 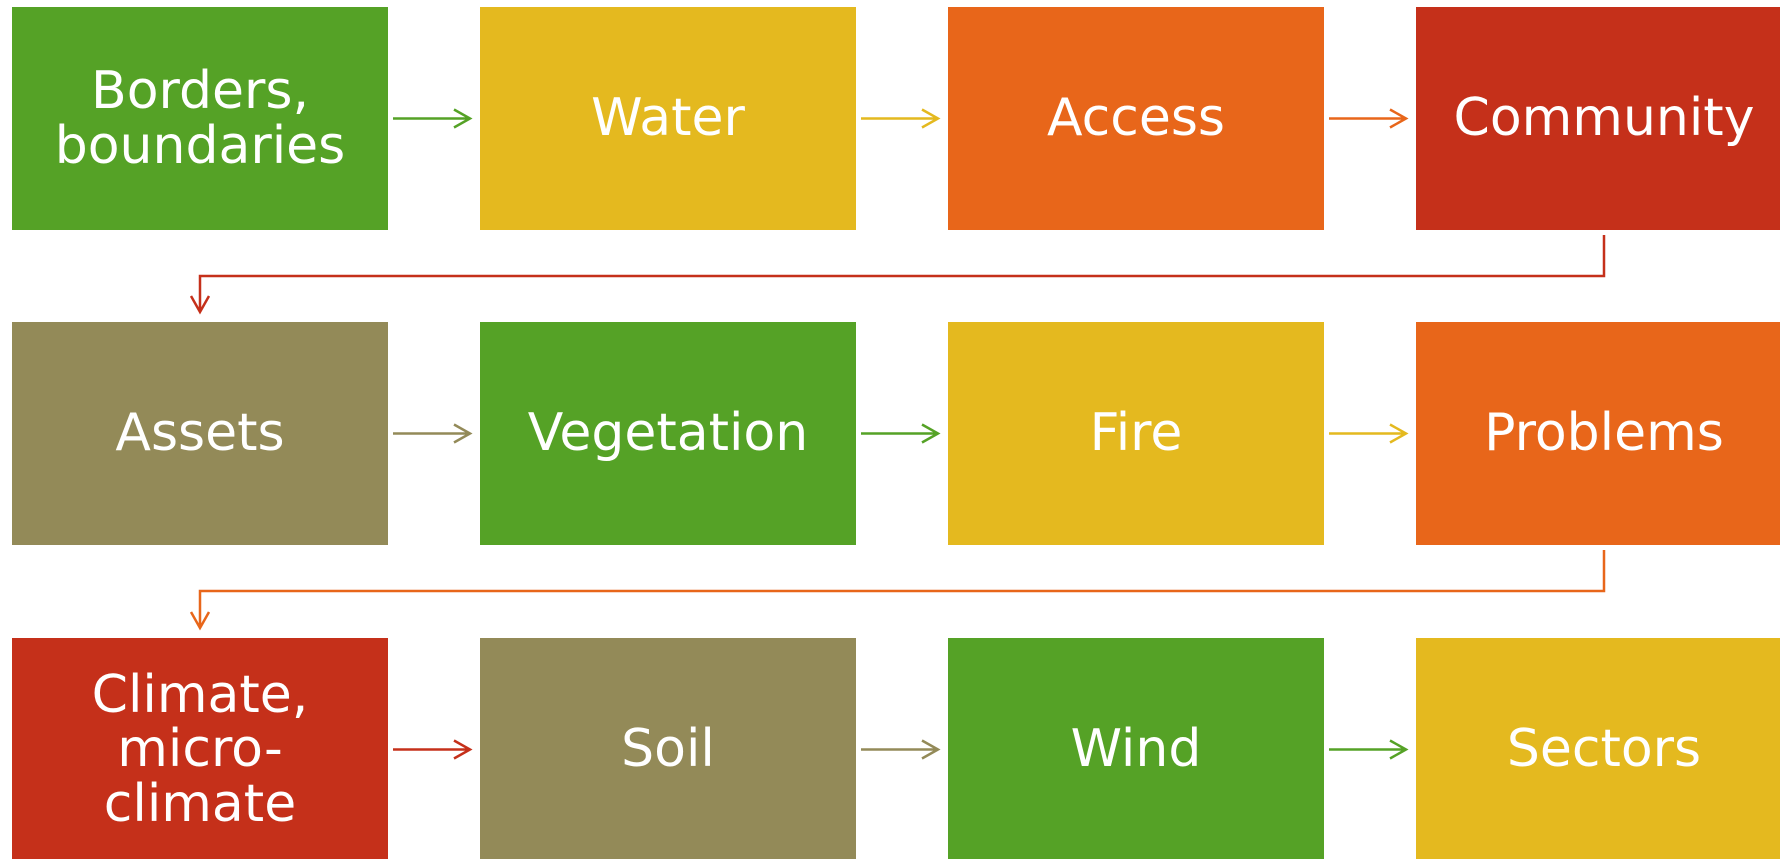 What do you see at coordinates (1598, 748) in the screenshot?
I see `node: Sectors` at bounding box center [1598, 748].